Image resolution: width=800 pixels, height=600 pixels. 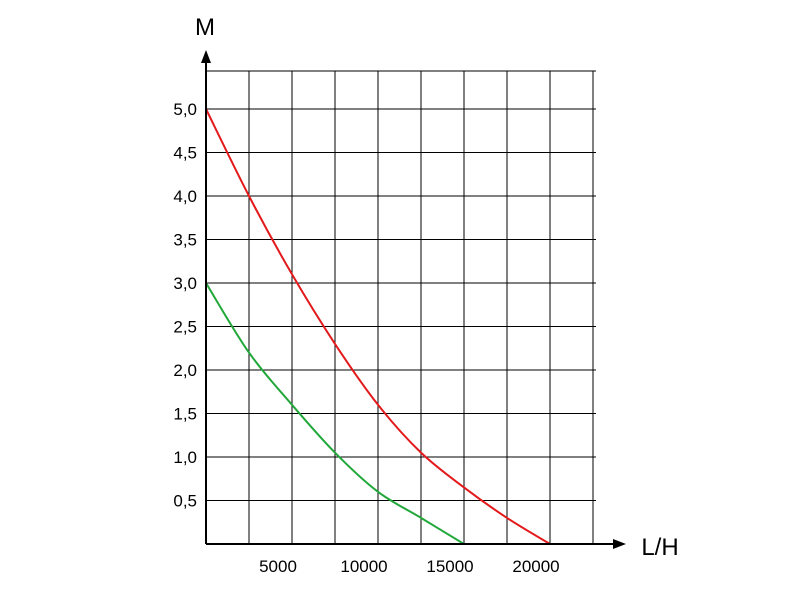 What do you see at coordinates (278, 566) in the screenshot?
I see `x-tick-label: 5000` at bounding box center [278, 566].